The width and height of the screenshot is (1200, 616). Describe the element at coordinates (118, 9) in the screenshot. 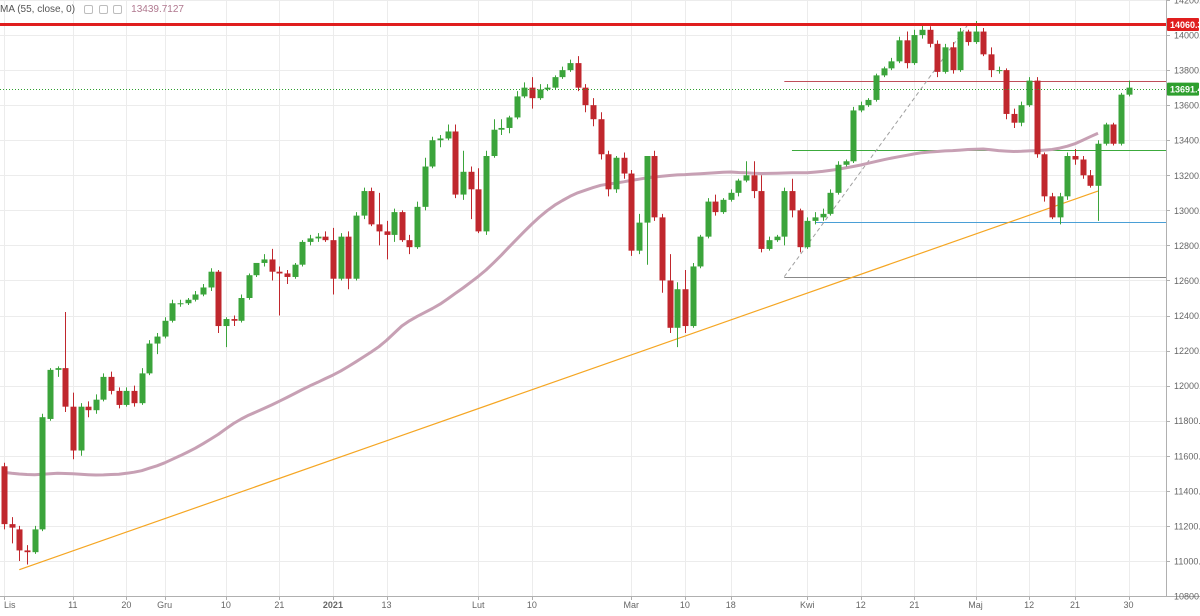

I see `close-icon` at that location.